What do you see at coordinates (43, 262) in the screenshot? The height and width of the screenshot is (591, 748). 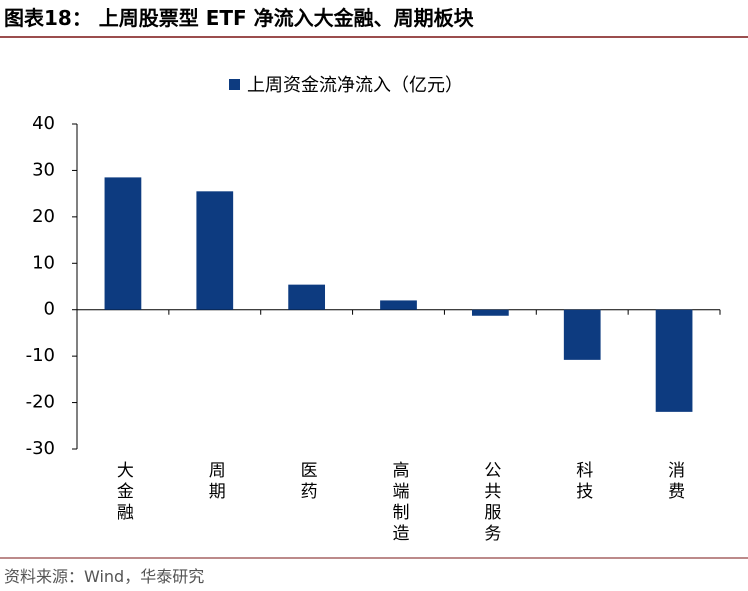 I see `y-tick-label: 10` at bounding box center [43, 262].